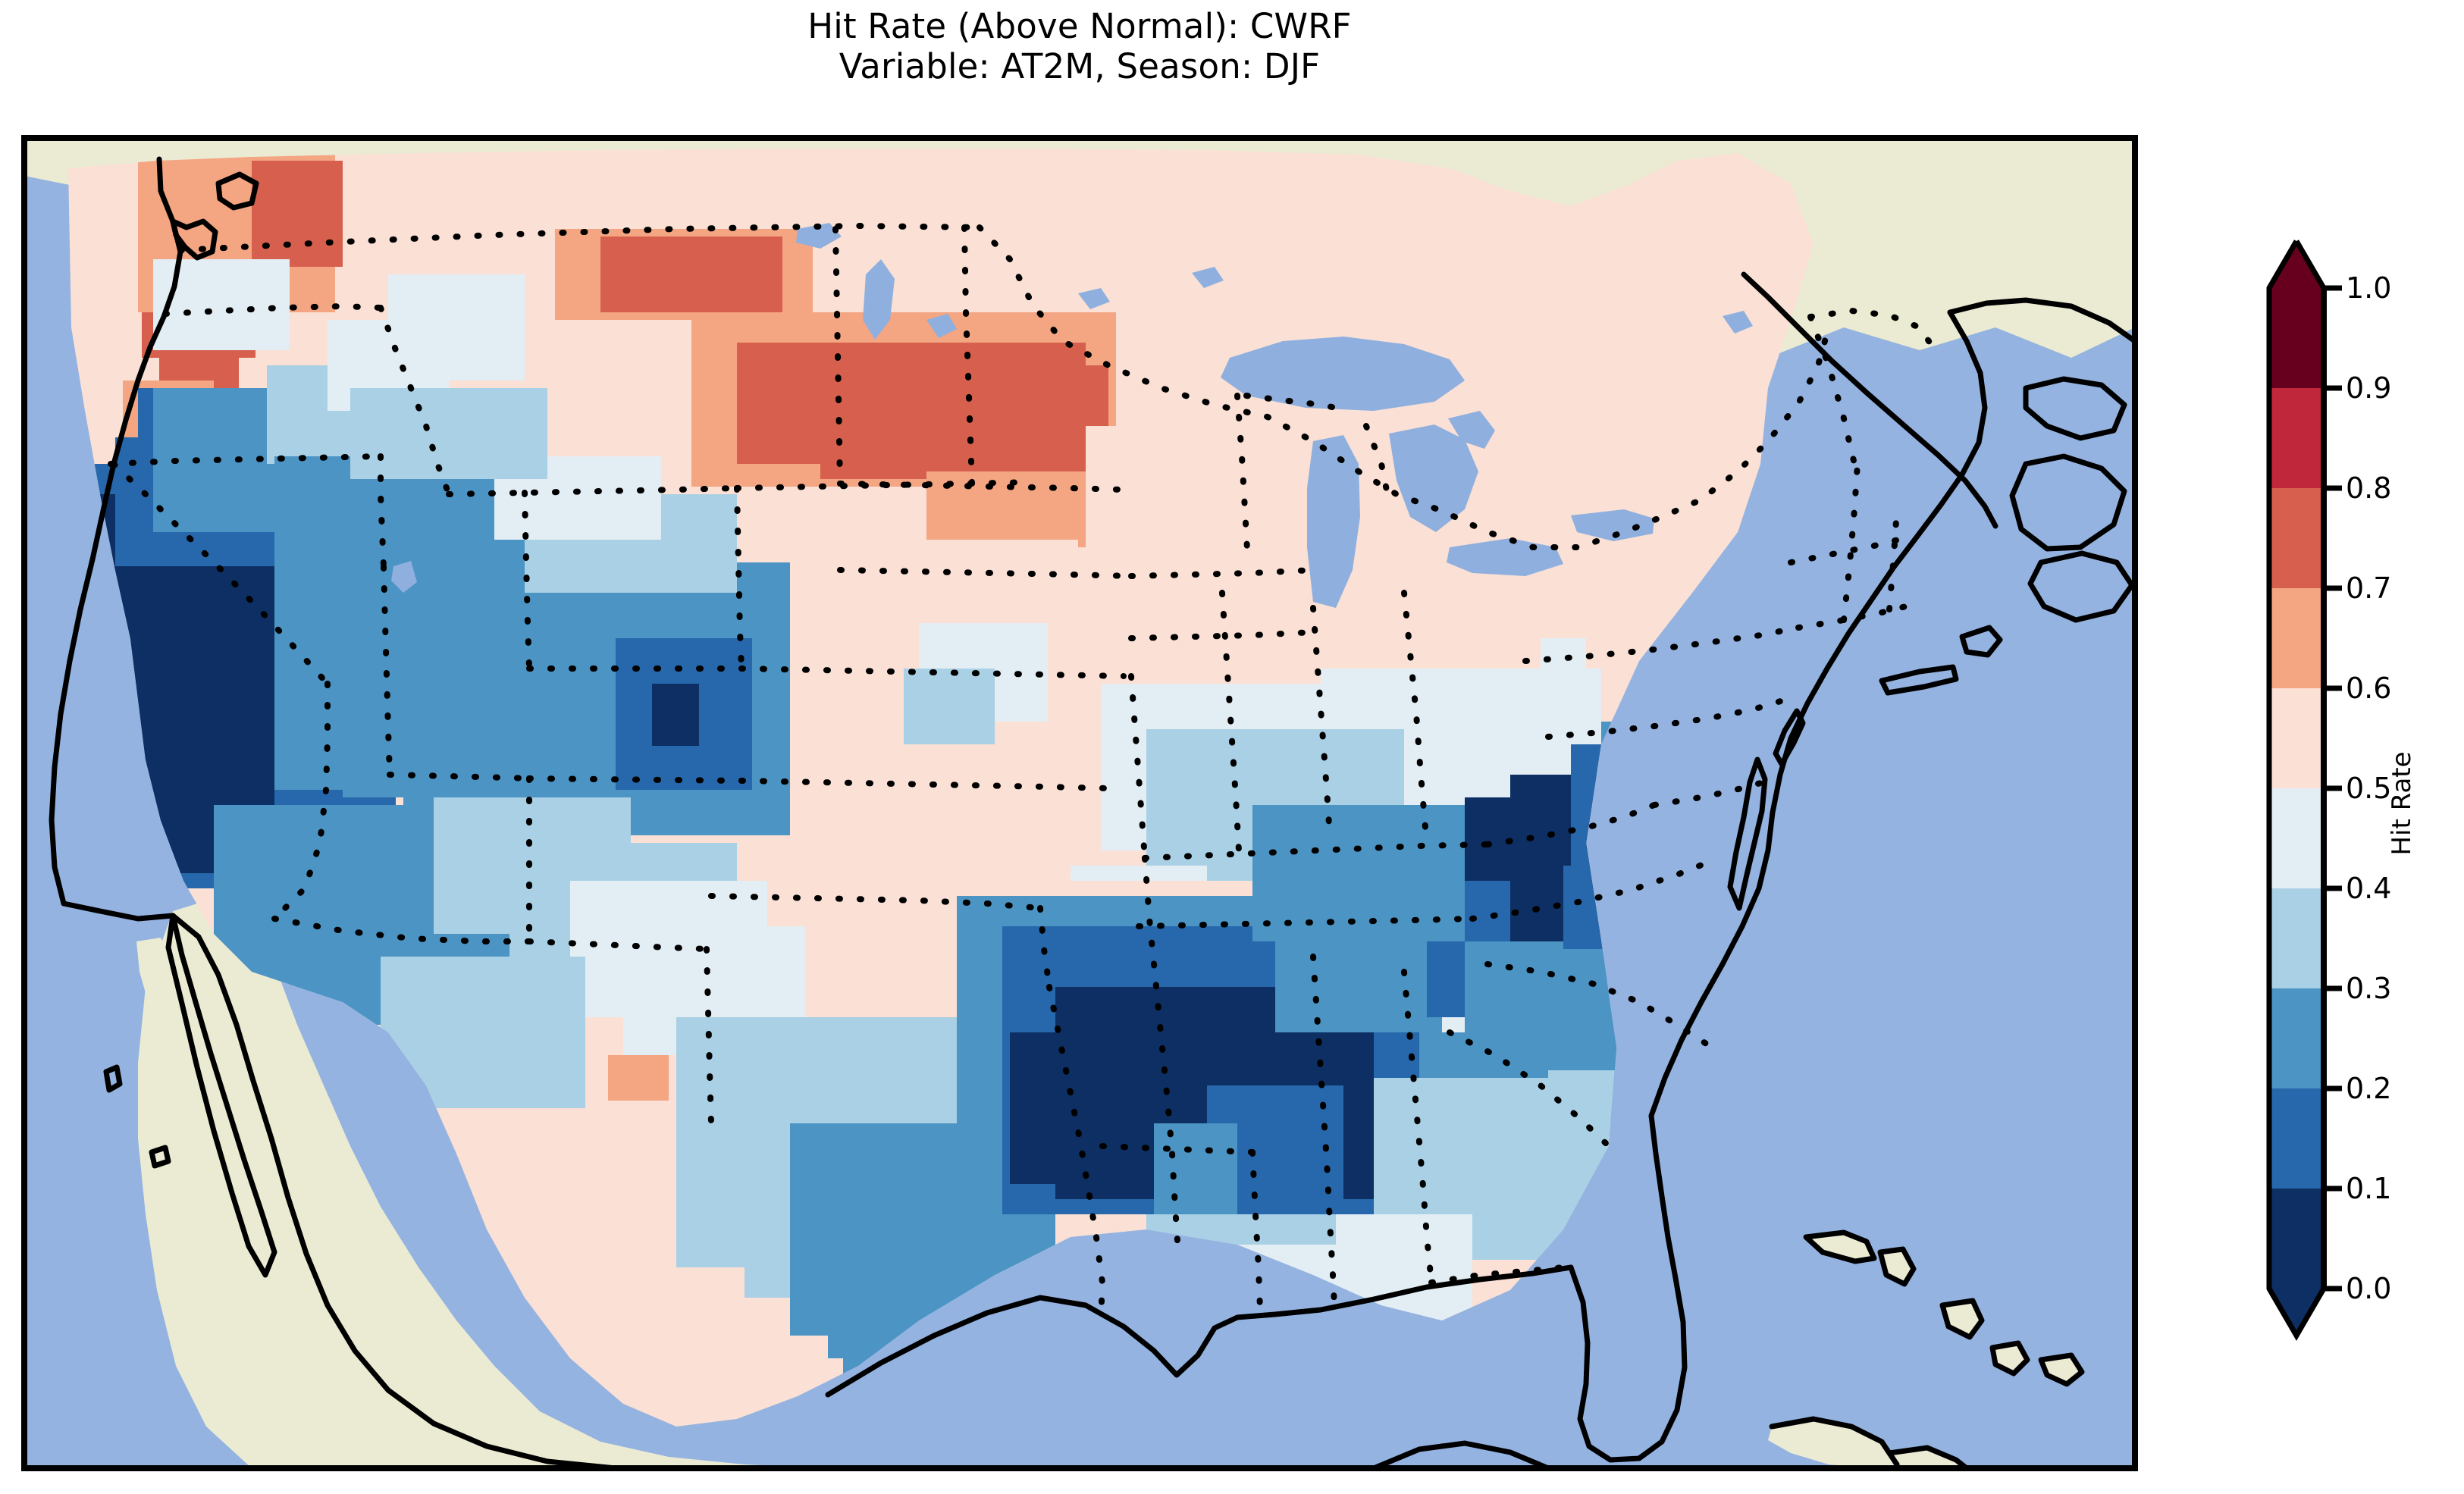  What do you see at coordinates (2304, 790) in the screenshot?
I see `colorbar-swatches` at bounding box center [2304, 790].